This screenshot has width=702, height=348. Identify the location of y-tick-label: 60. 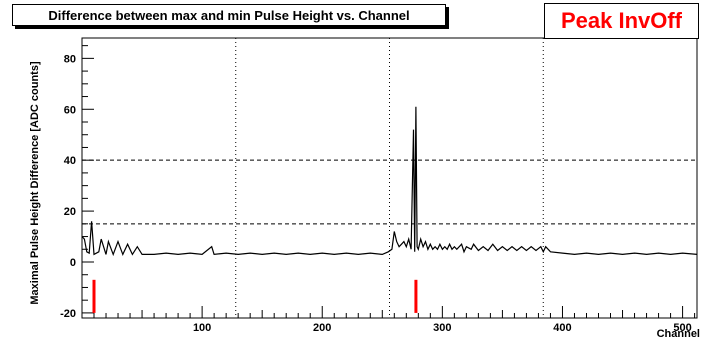
(70, 110).